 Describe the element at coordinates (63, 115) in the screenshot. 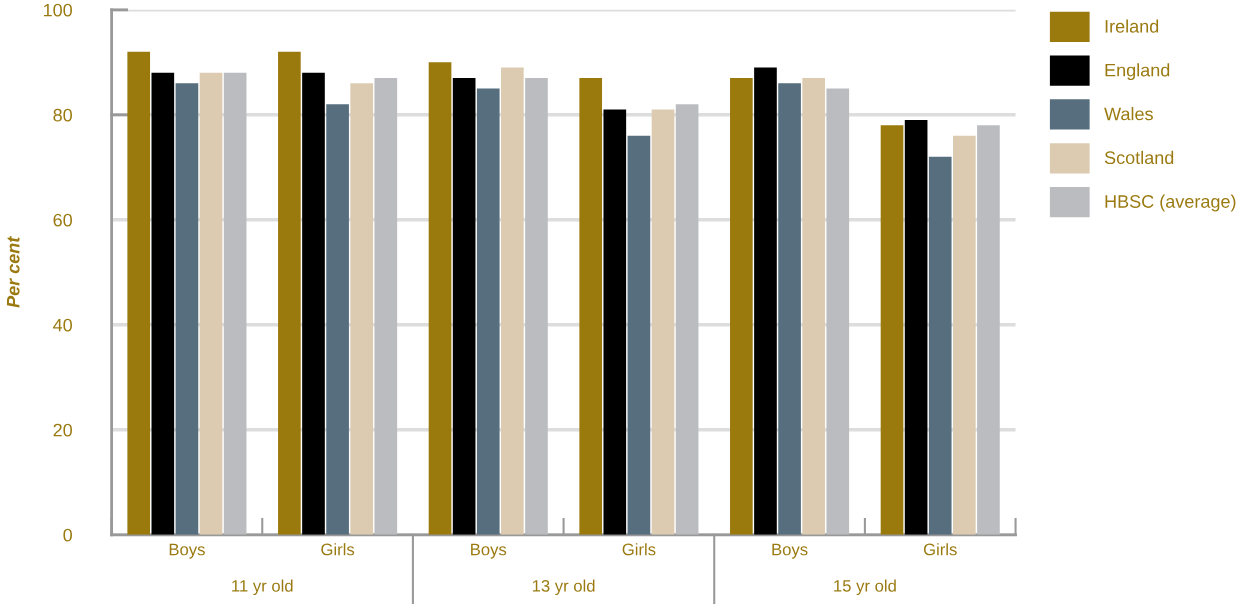

I see `y-tick-label: 80` at that location.